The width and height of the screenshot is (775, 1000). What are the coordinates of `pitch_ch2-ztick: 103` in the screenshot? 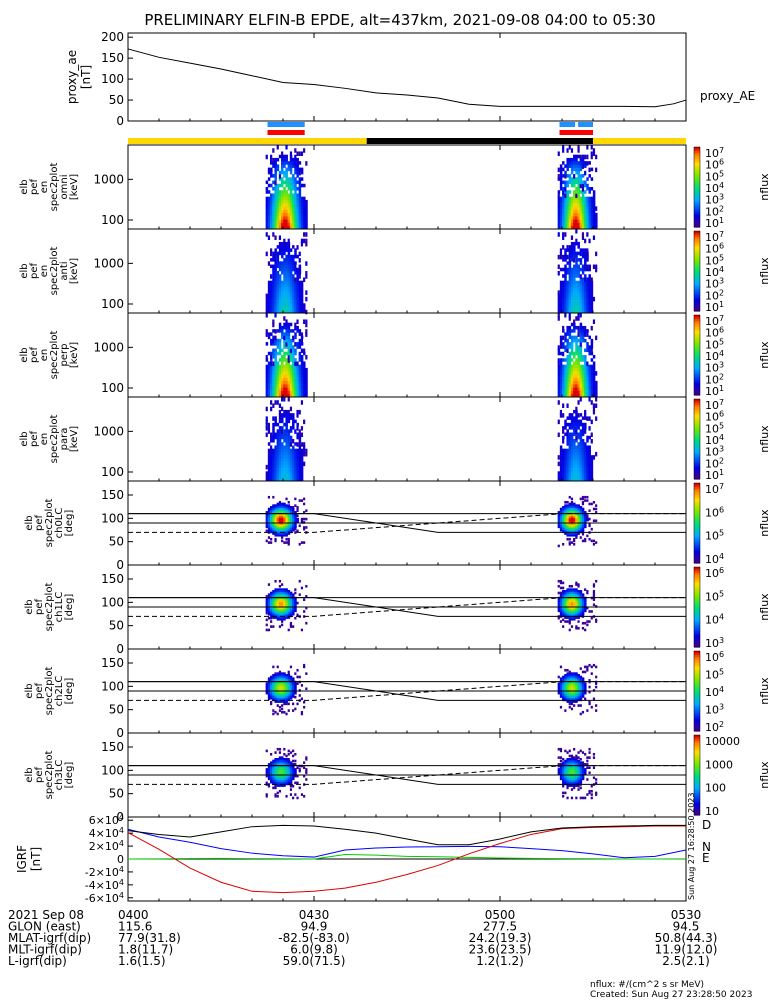 It's located at (714, 710).